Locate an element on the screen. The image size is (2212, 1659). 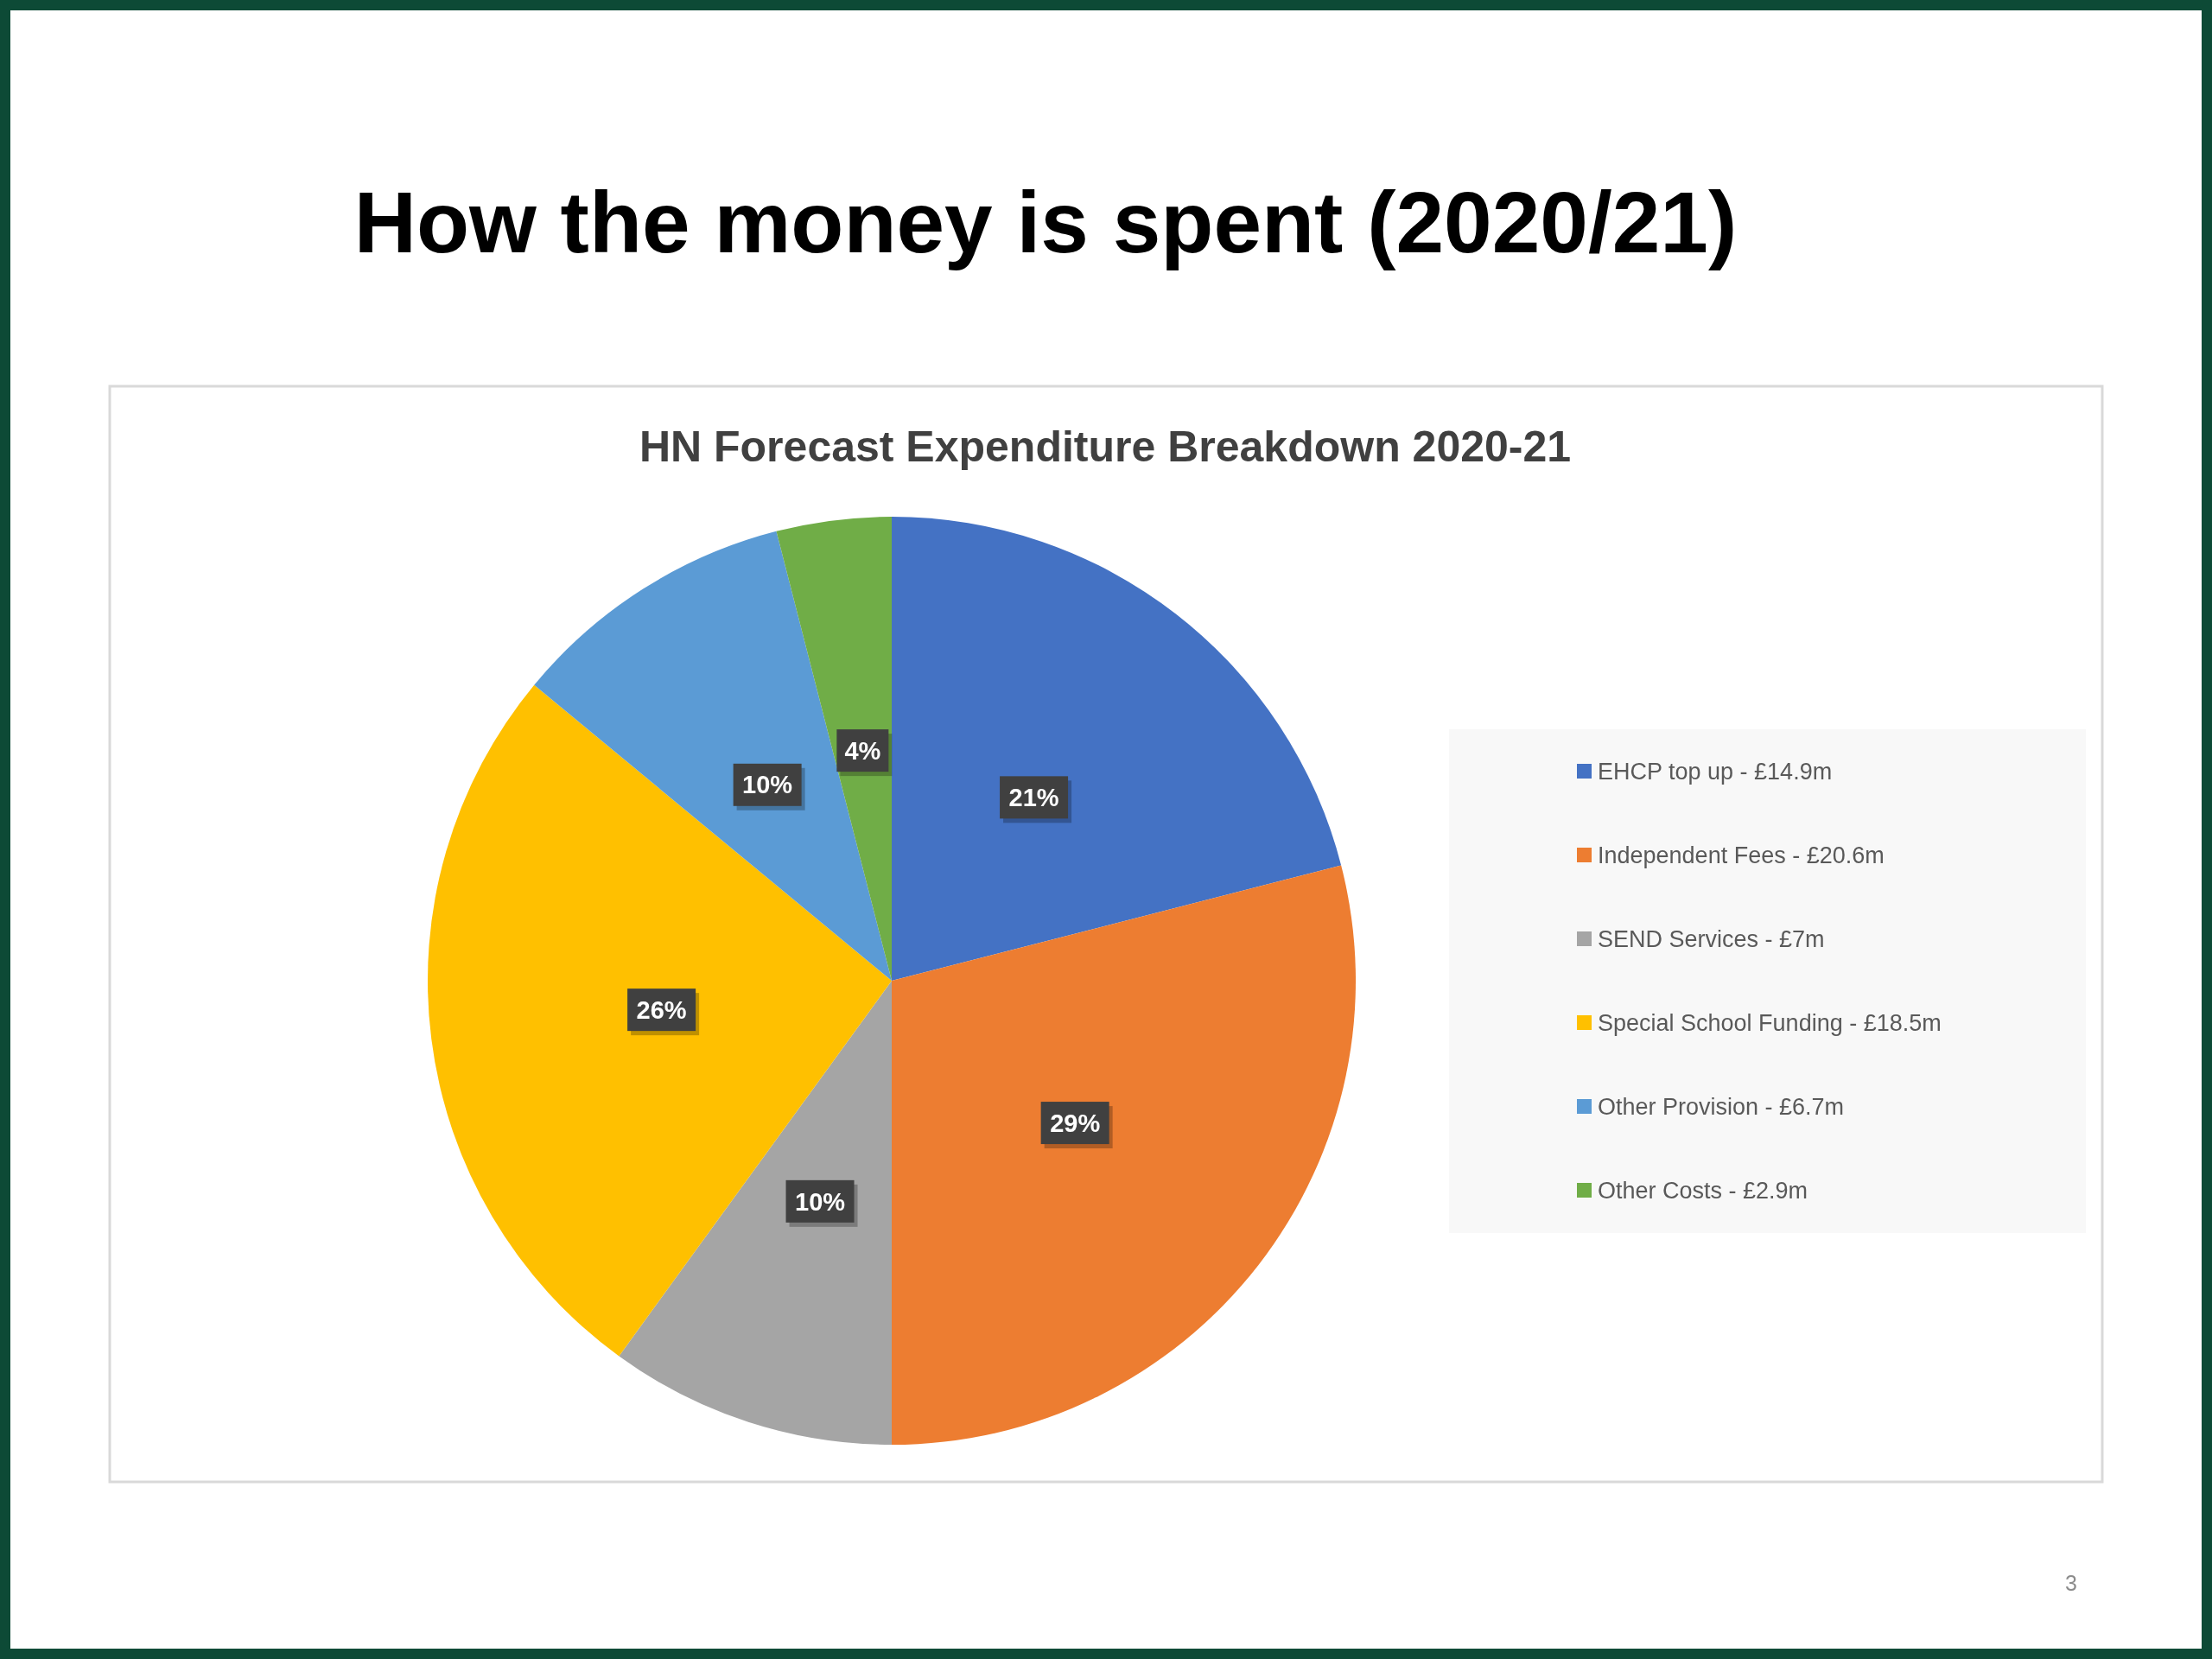
legend-label: Special School Funding - £18.5m is located at coordinates (1770, 1023).